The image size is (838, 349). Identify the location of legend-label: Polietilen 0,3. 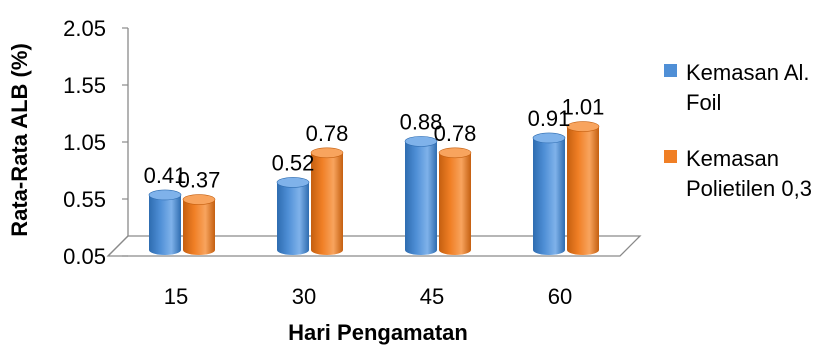
(749, 188).